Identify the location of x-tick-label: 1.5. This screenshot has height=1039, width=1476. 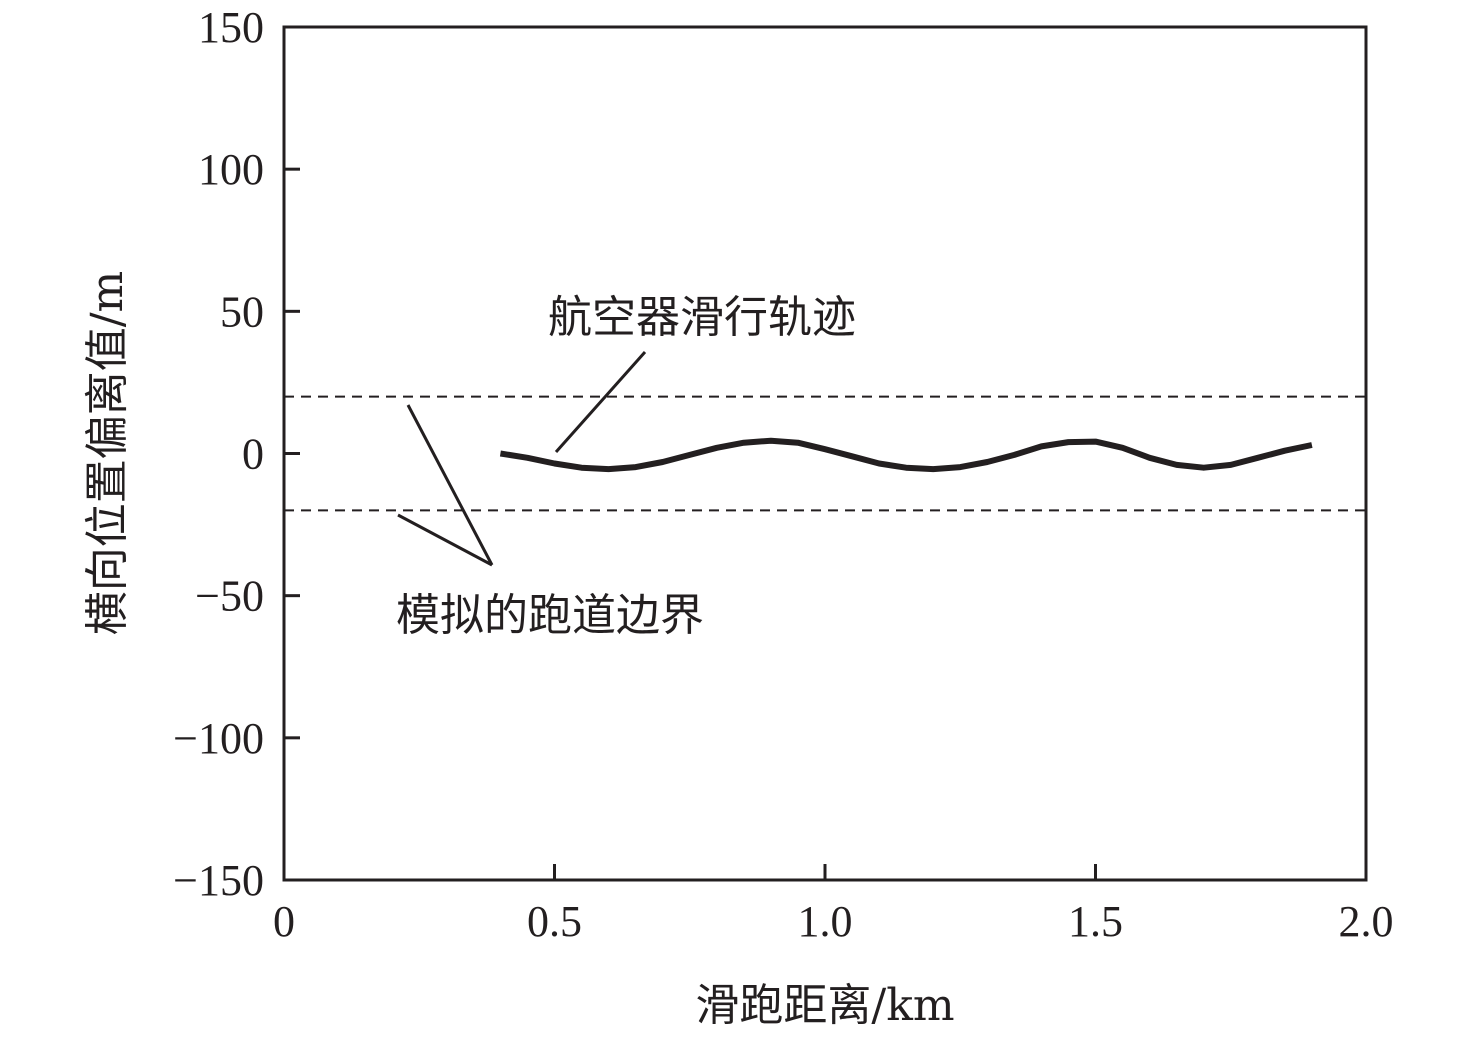
(1095, 921).